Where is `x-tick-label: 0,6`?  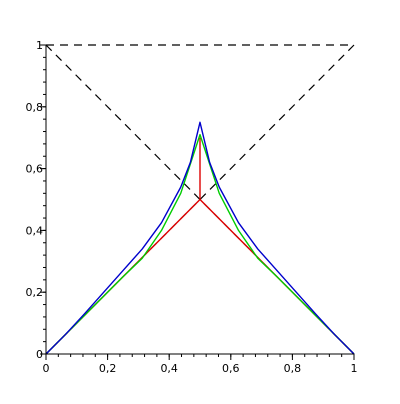
x-tick-label: 0,6 is located at coordinates (231, 368).